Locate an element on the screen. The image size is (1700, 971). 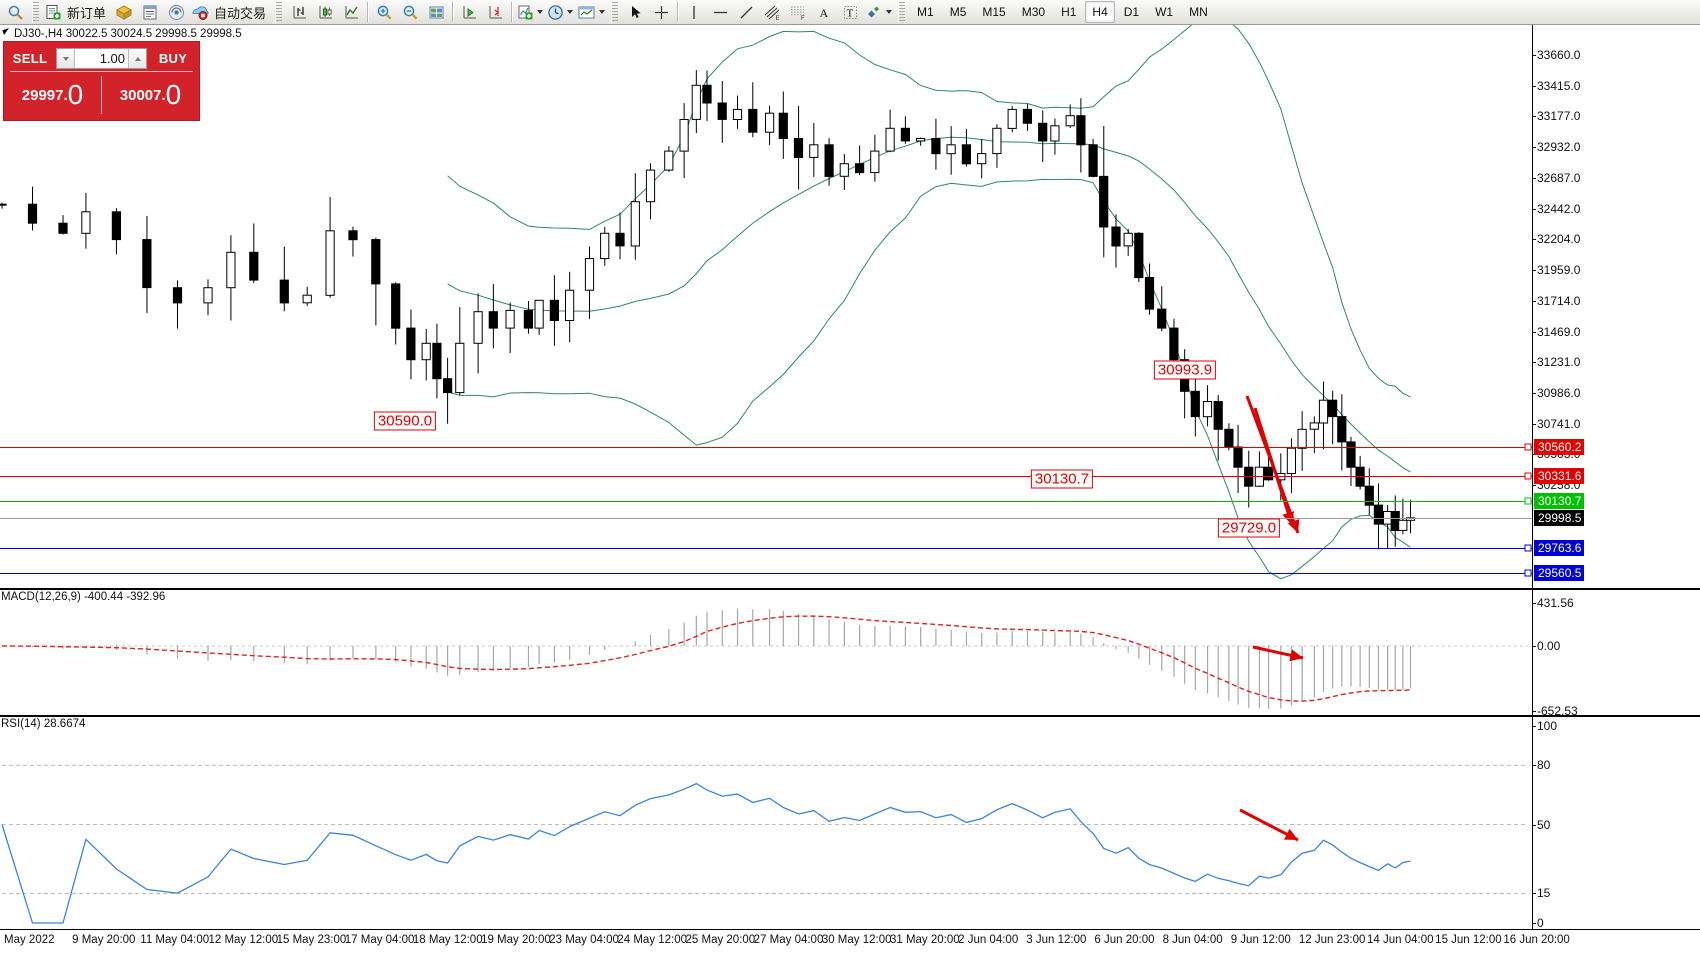
zoom-in-icon is located at coordinates (384, 12).